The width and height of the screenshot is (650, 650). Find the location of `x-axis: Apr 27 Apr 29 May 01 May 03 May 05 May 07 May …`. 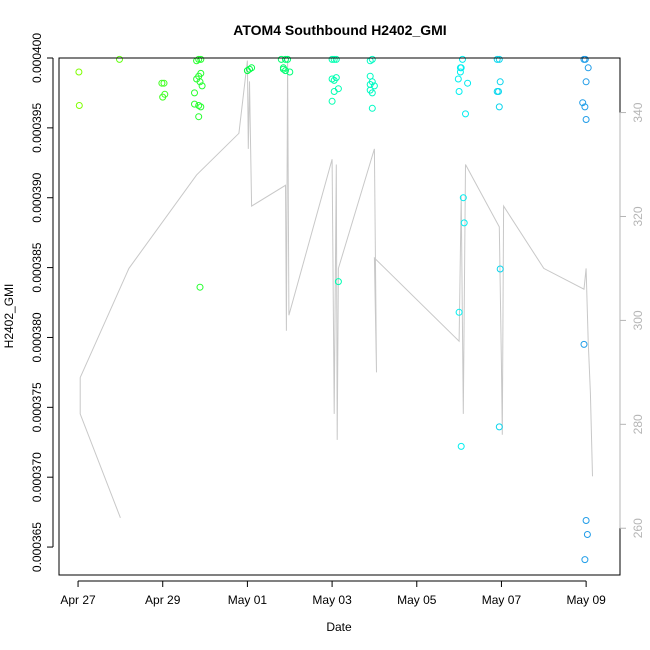

x-axis: Apr 27 Apr 29 May 01 May 03 May 05 May 07 May … is located at coordinates (333, 593).